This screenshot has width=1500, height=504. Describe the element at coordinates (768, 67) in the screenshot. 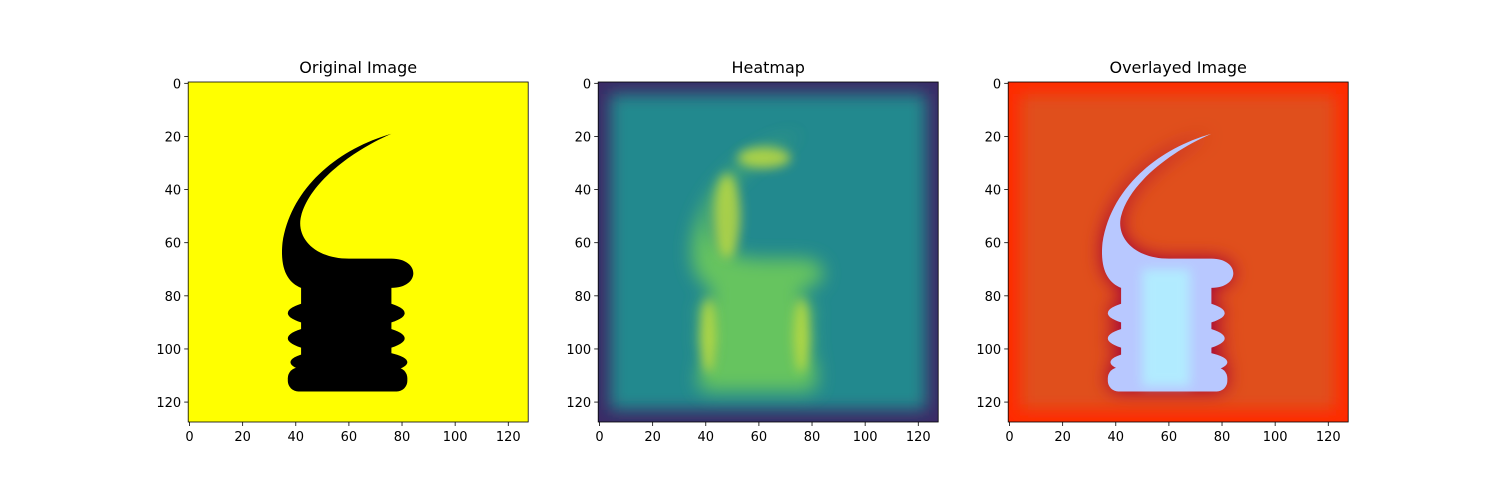

I see `axes-title: Heatmap` at that location.